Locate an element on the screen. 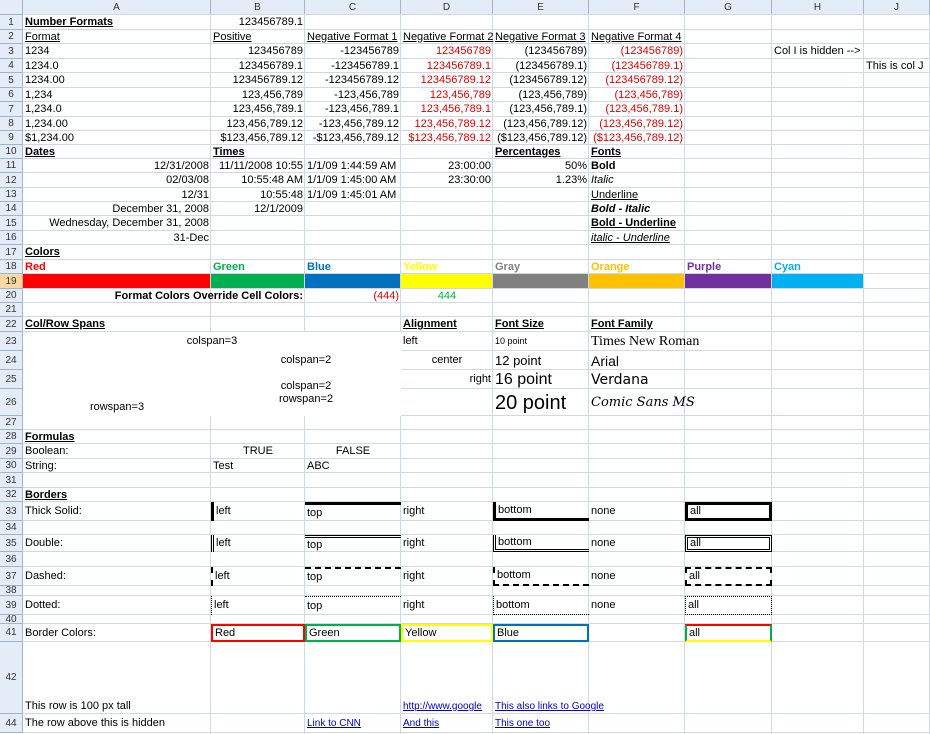  number-cell: 123456789.12 is located at coordinates (267, 80).